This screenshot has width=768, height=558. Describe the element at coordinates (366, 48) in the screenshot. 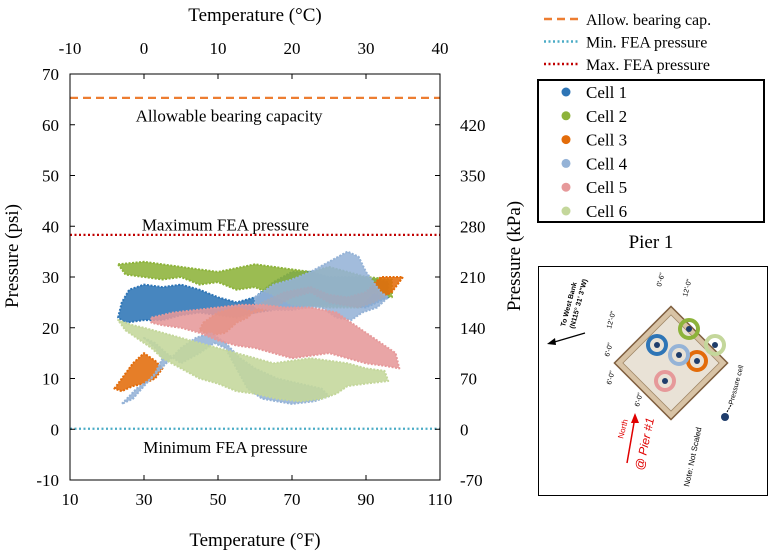

I see `x2-tick-label-30: 30` at that location.